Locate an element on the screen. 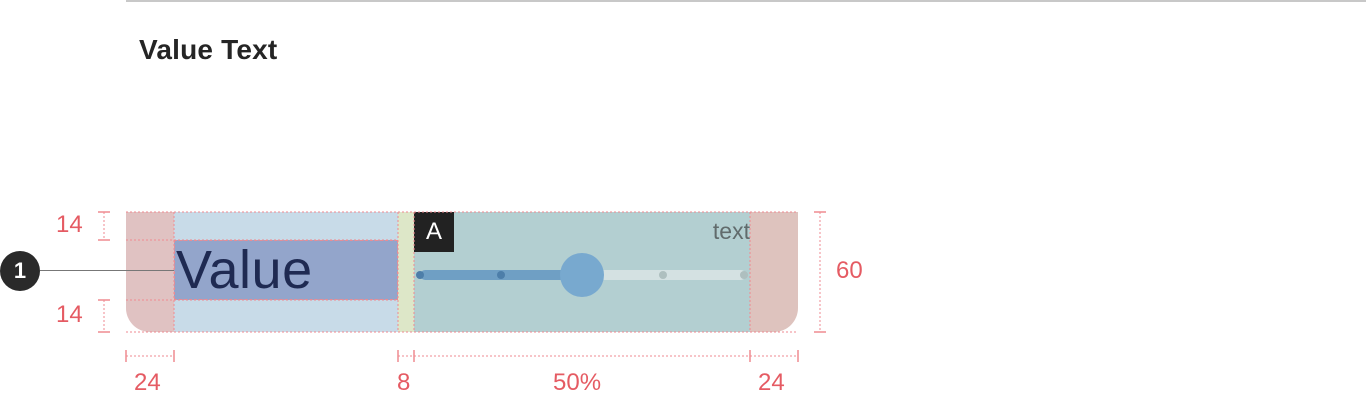  gap-region is located at coordinates (406, 272).